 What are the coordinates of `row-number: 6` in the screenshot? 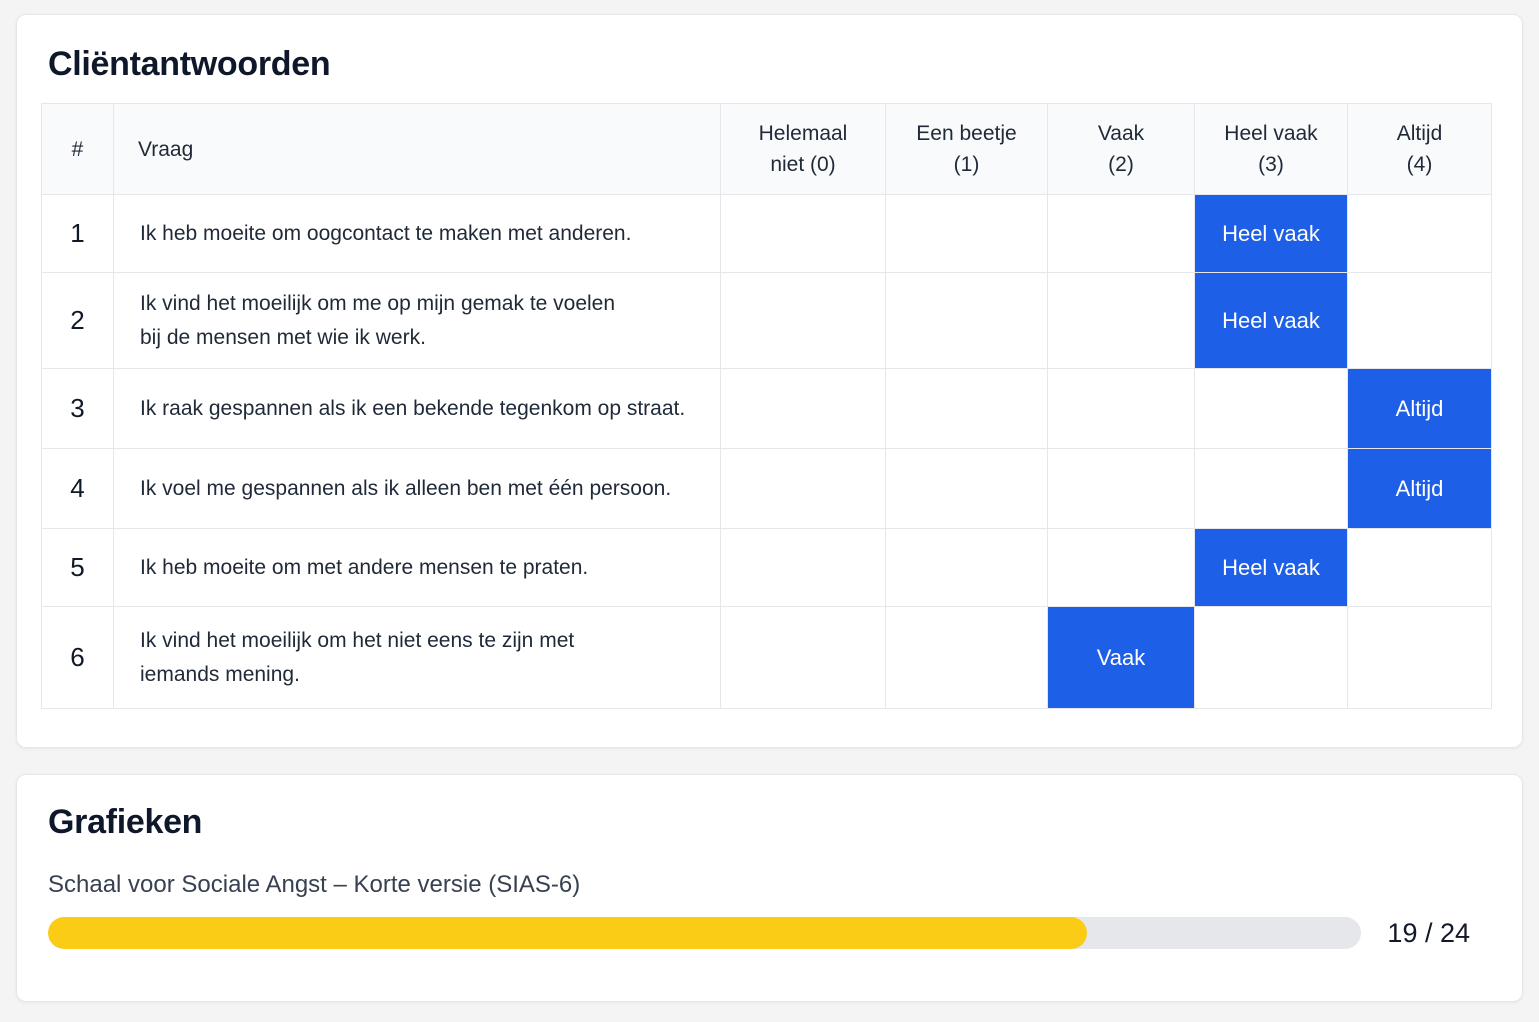 It's located at (77, 657).